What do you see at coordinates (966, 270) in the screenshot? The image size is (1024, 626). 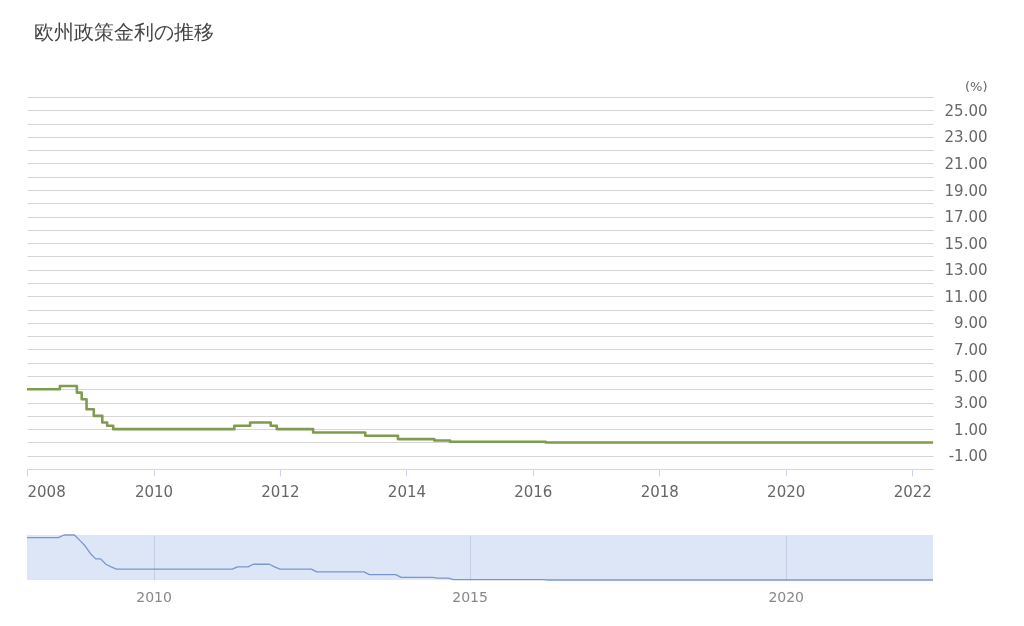 I see `y-tick-label: 13.00` at bounding box center [966, 270].